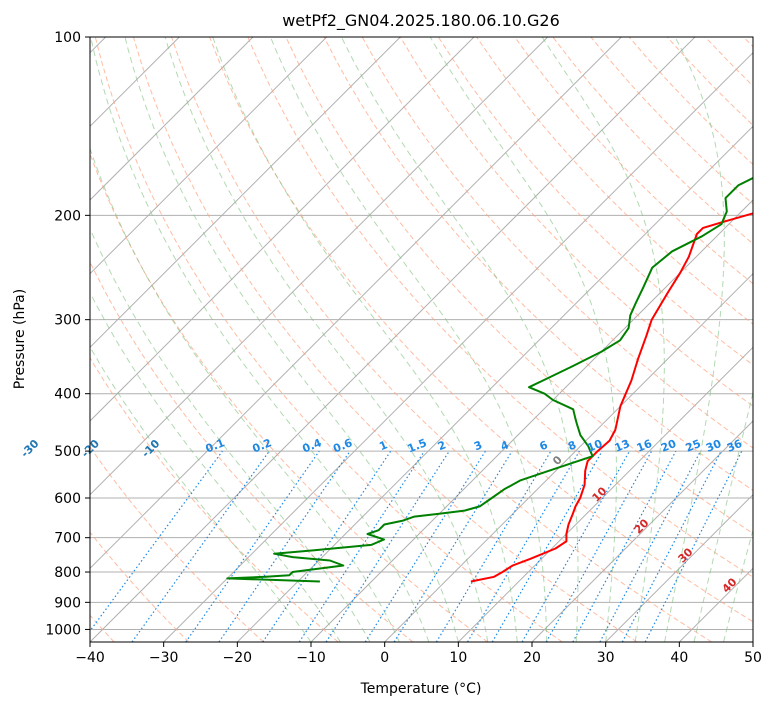  Describe the element at coordinates (67, 573) in the screenshot. I see `y-tick-label: 800` at that location.